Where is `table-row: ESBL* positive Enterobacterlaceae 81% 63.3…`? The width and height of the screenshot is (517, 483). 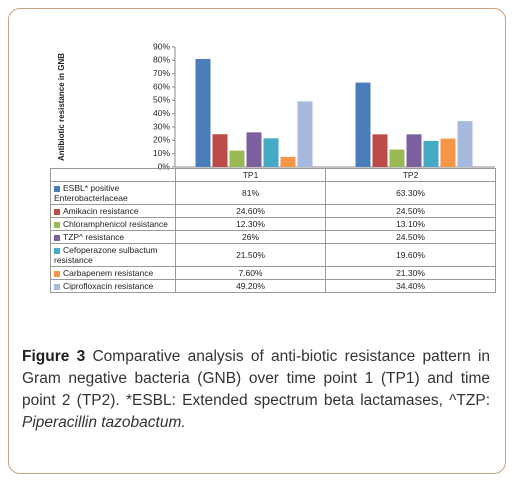
table-row: ESBL* positive Enterobacterlaceae 81% 63.3… is located at coordinates (273, 193).